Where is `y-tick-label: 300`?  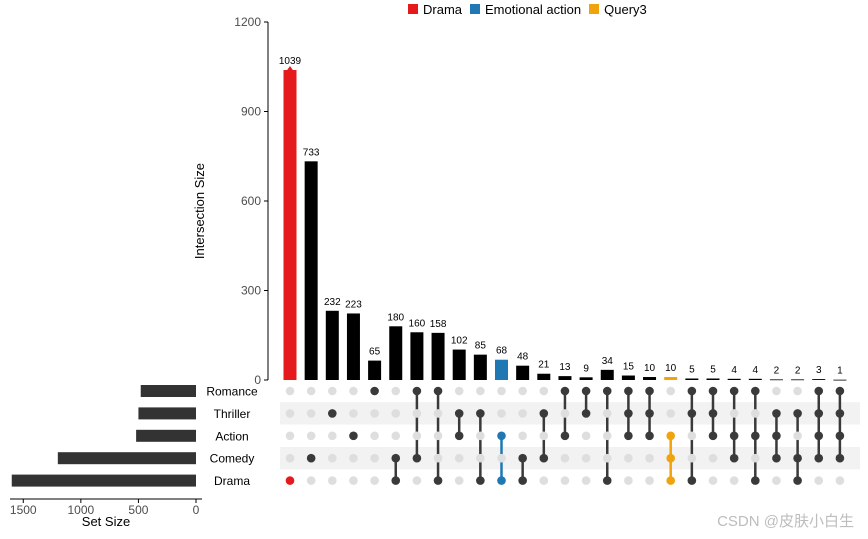 y-tick-label: 300 is located at coordinates (251, 291).